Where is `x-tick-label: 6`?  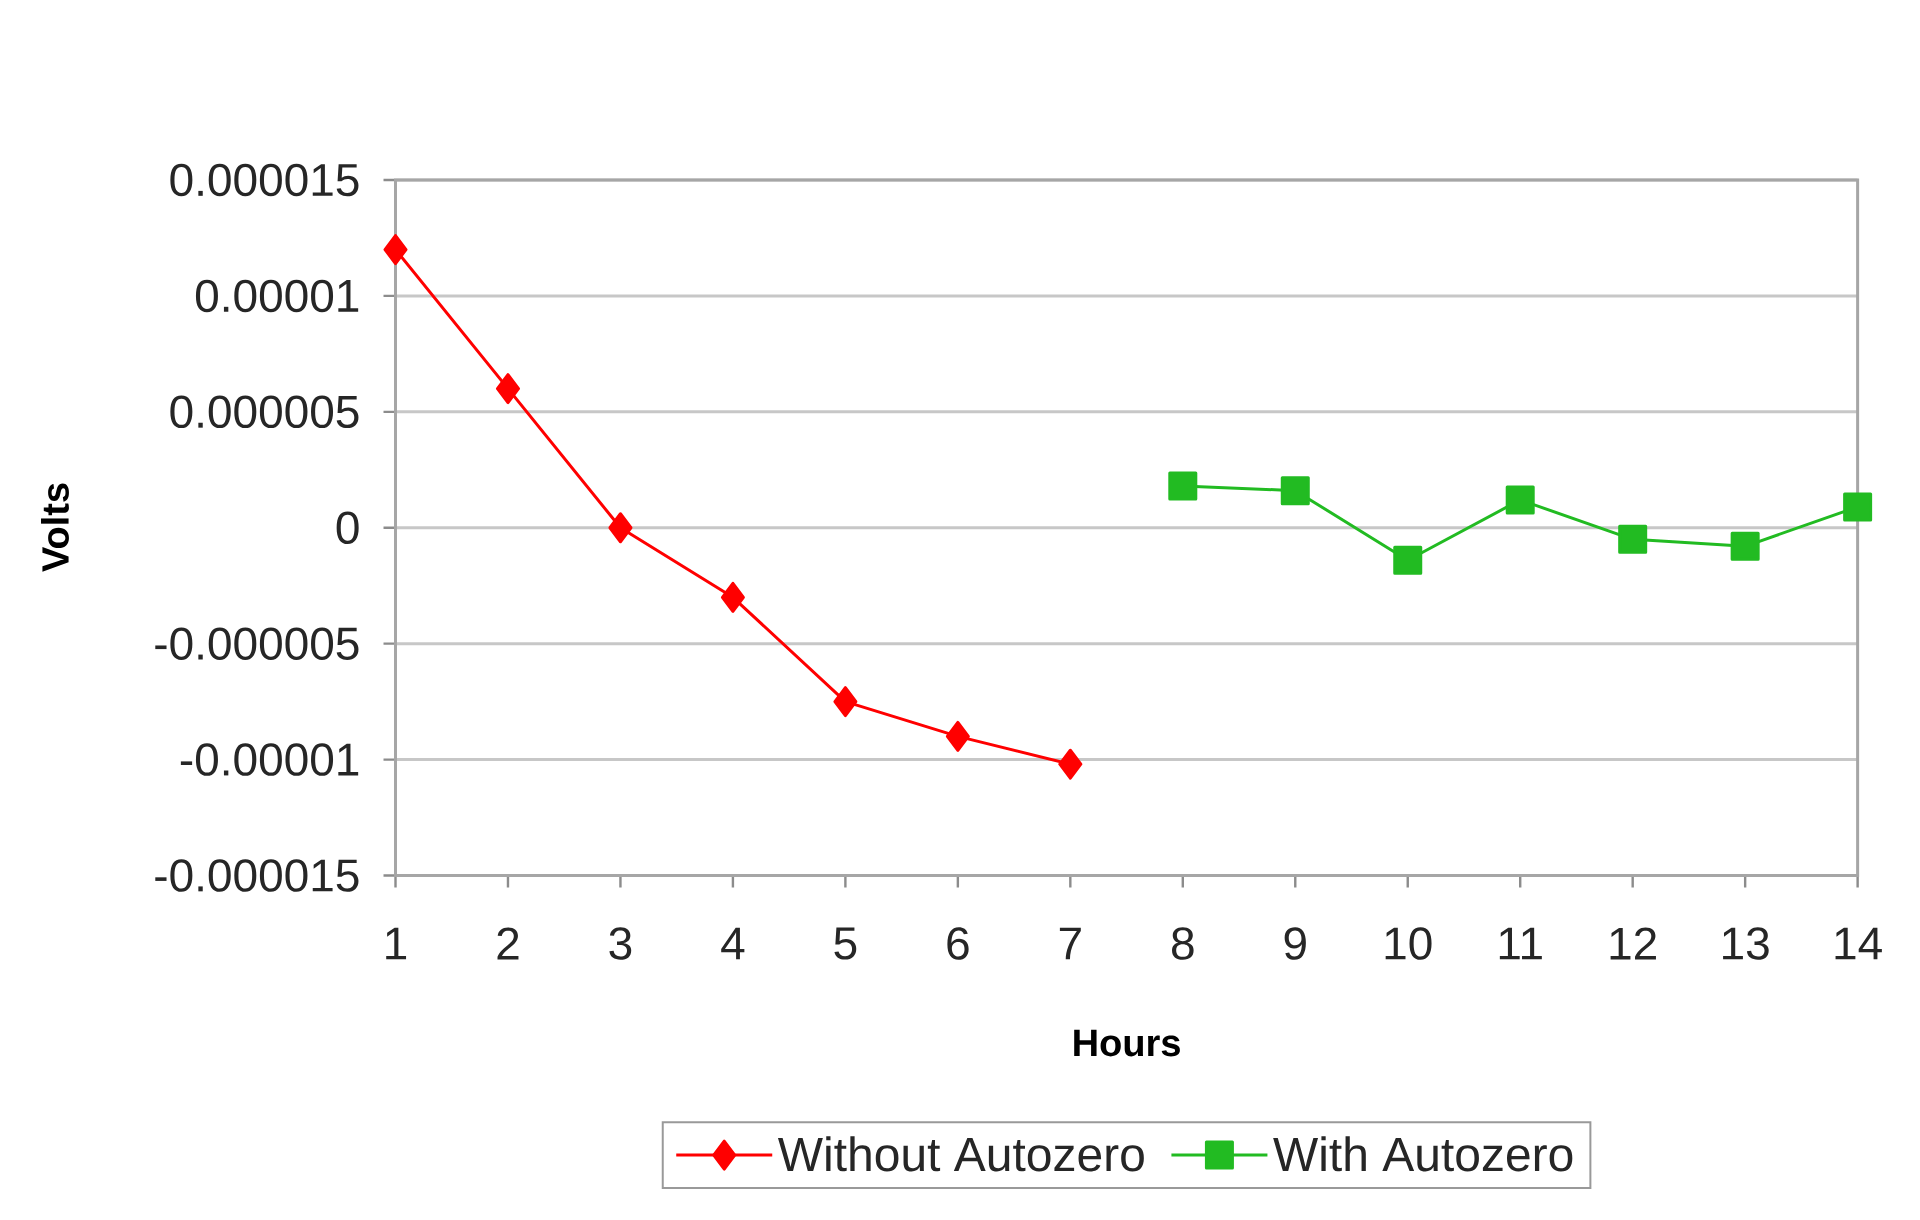
x-tick-label: 6 is located at coordinates (958, 943).